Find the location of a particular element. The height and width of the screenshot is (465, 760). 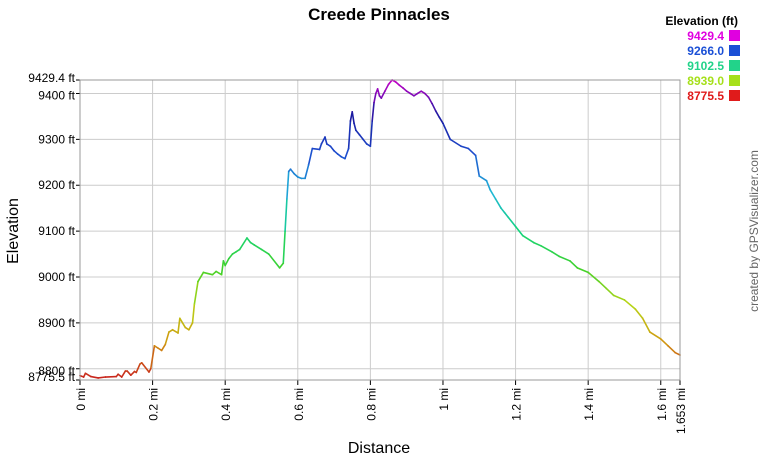

x-tick-label: 0 mi is located at coordinates (81, 399).